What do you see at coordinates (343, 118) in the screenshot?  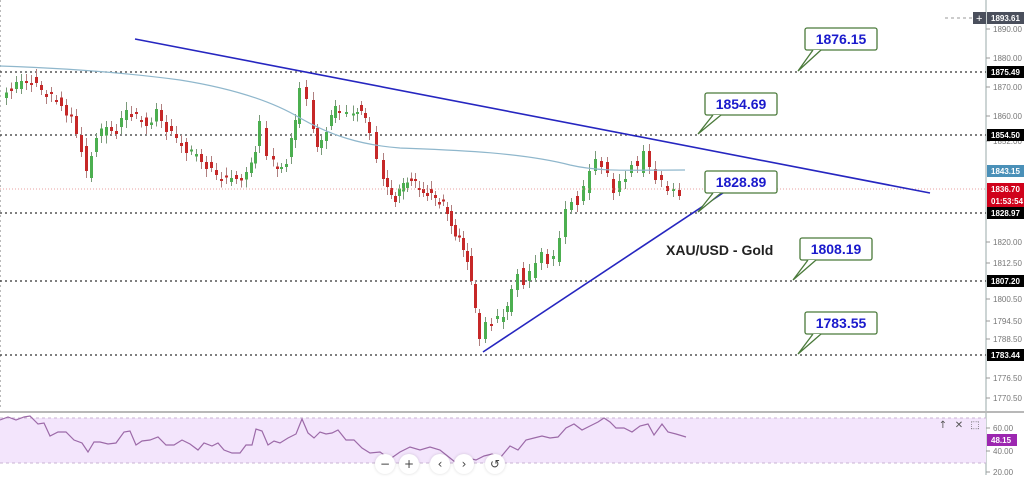 I see `moving-average-line` at bounding box center [343, 118].